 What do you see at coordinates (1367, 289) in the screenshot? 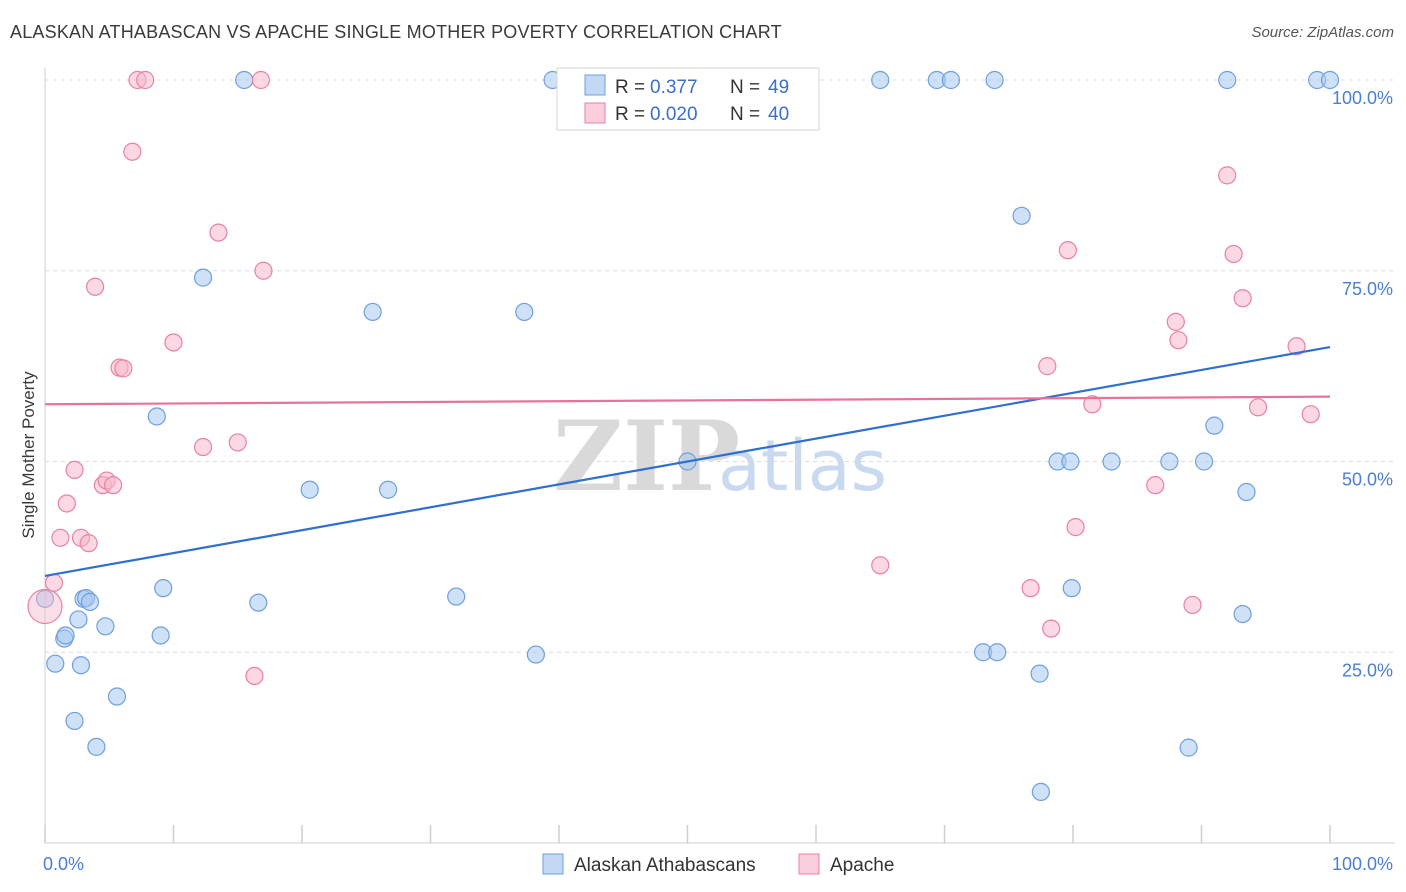
I see `y-tick-label-2: 75.0%` at bounding box center [1367, 289].